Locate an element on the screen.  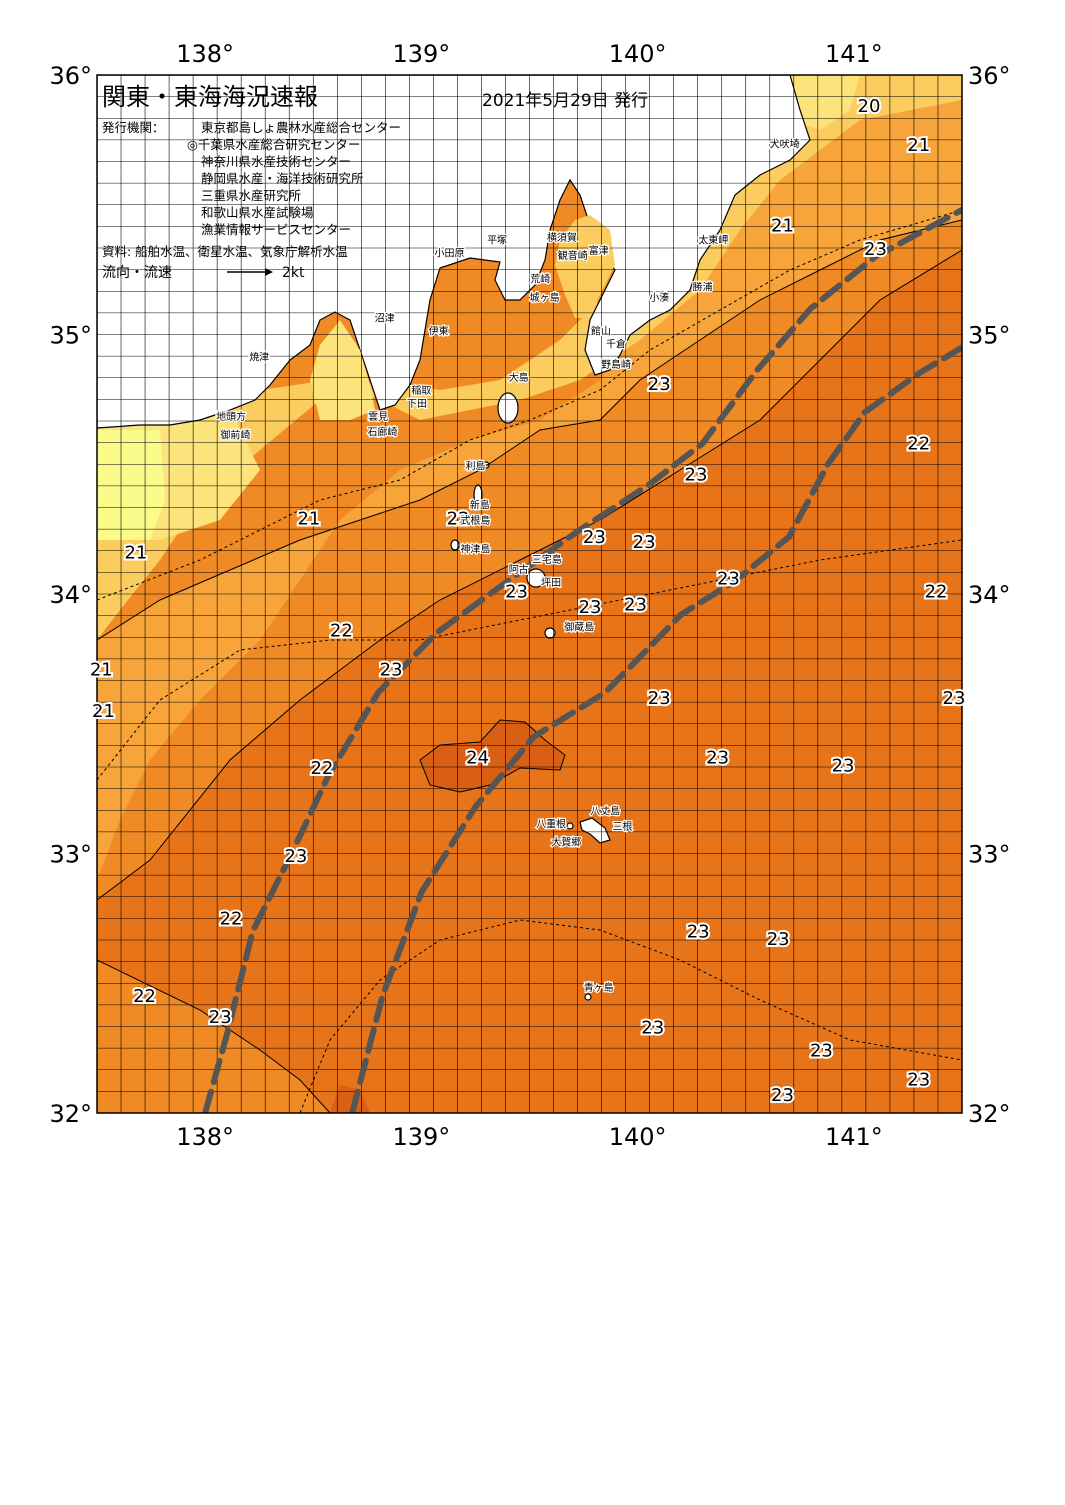
lat-label-right: 34° is located at coordinates (989, 595).